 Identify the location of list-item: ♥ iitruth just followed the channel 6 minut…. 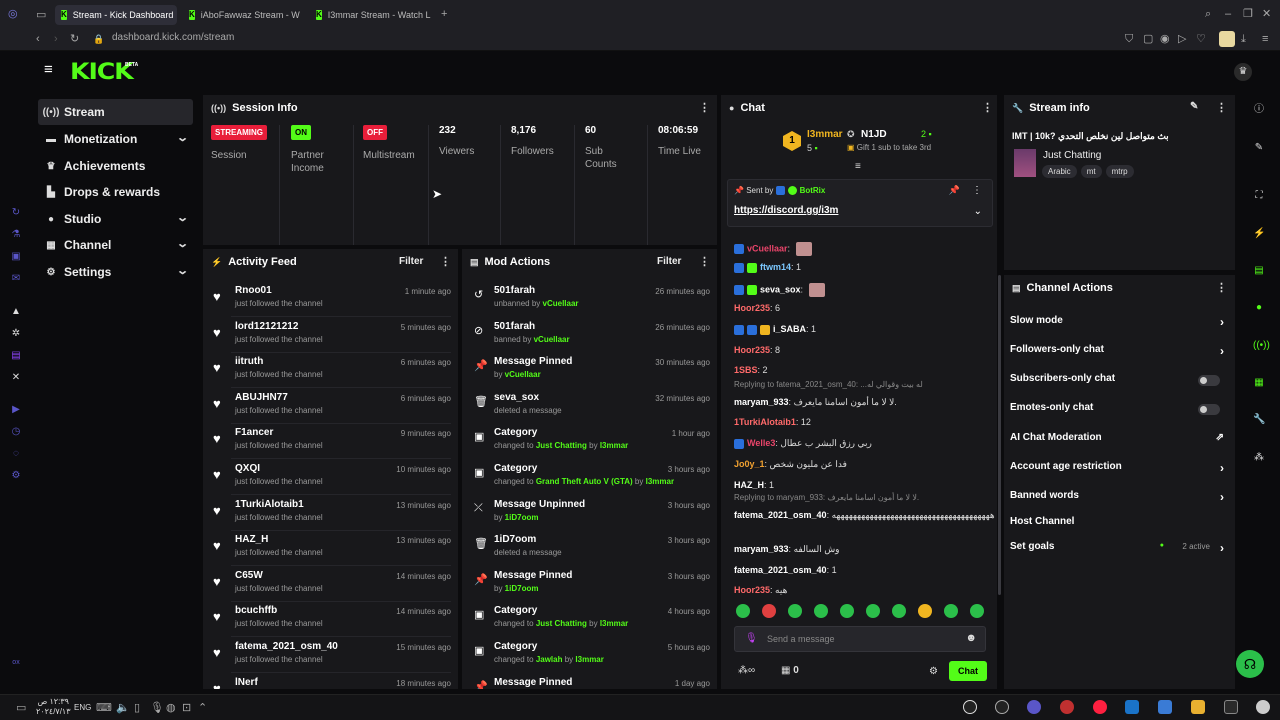
(331, 373).